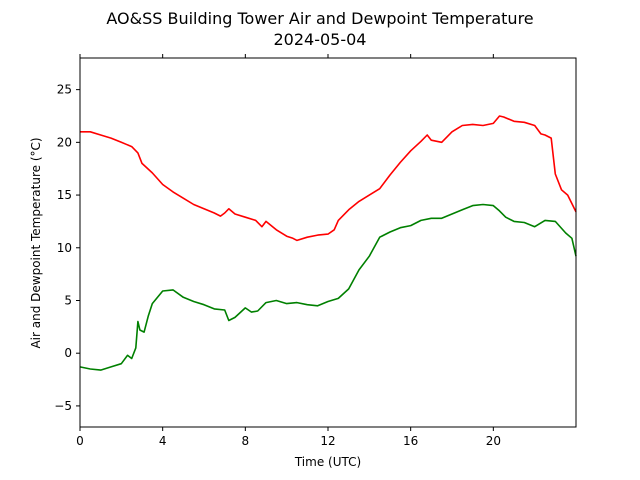  What do you see at coordinates (163, 441) in the screenshot?
I see `x-tick-label: 4` at bounding box center [163, 441].